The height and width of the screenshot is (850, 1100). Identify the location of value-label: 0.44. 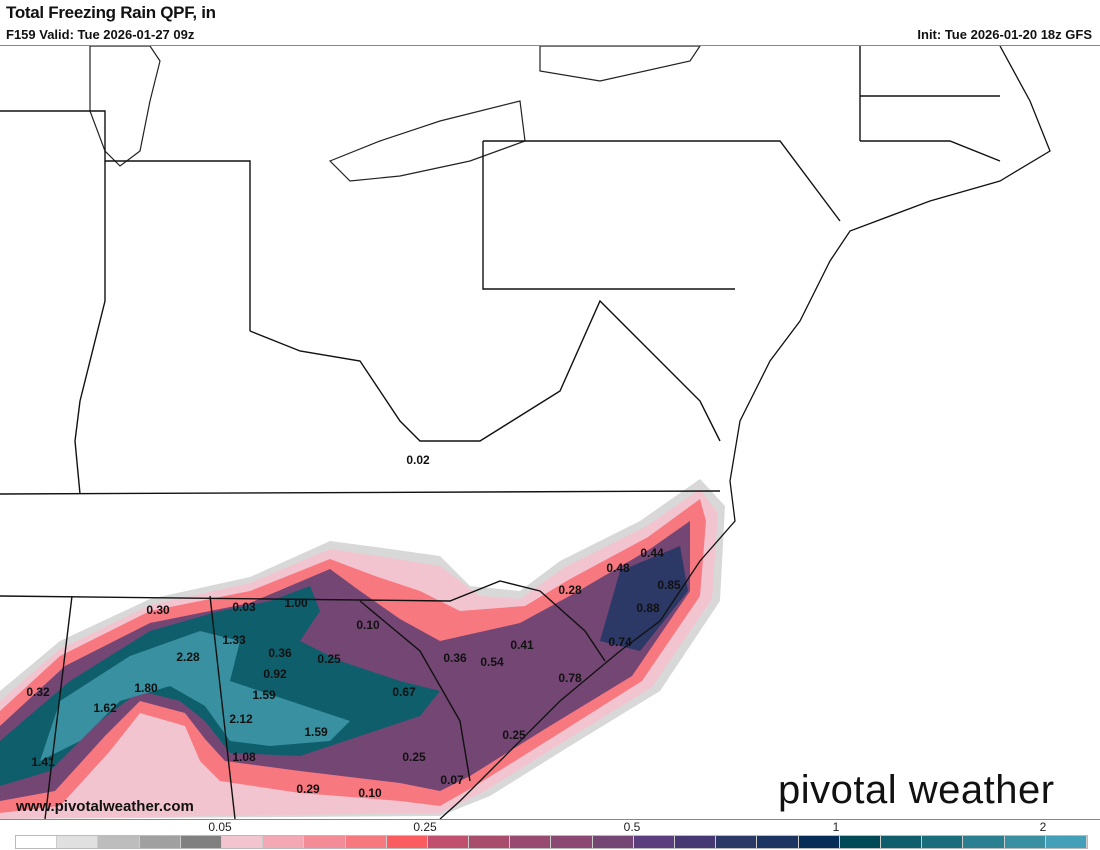
(652, 553).